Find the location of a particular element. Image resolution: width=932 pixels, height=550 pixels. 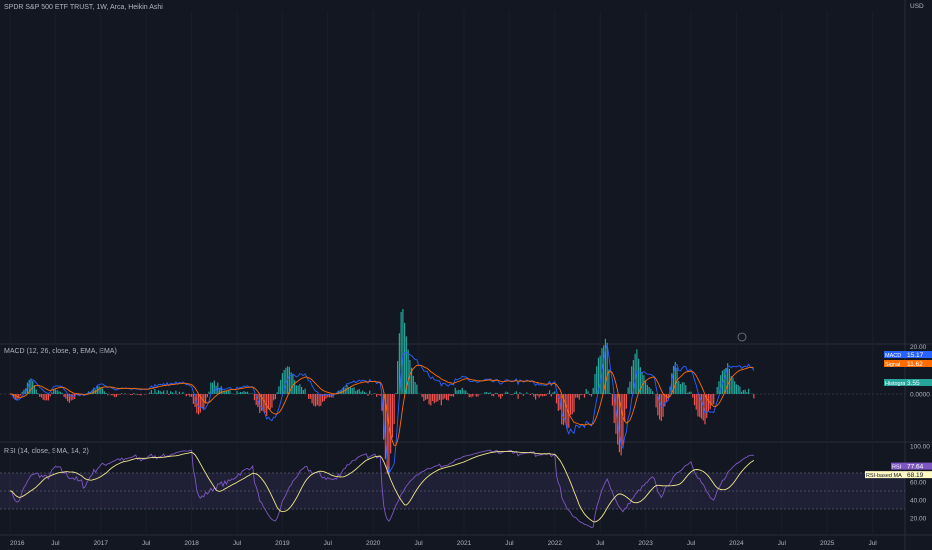

rsi-tick-label: 40.00 is located at coordinates (918, 501).